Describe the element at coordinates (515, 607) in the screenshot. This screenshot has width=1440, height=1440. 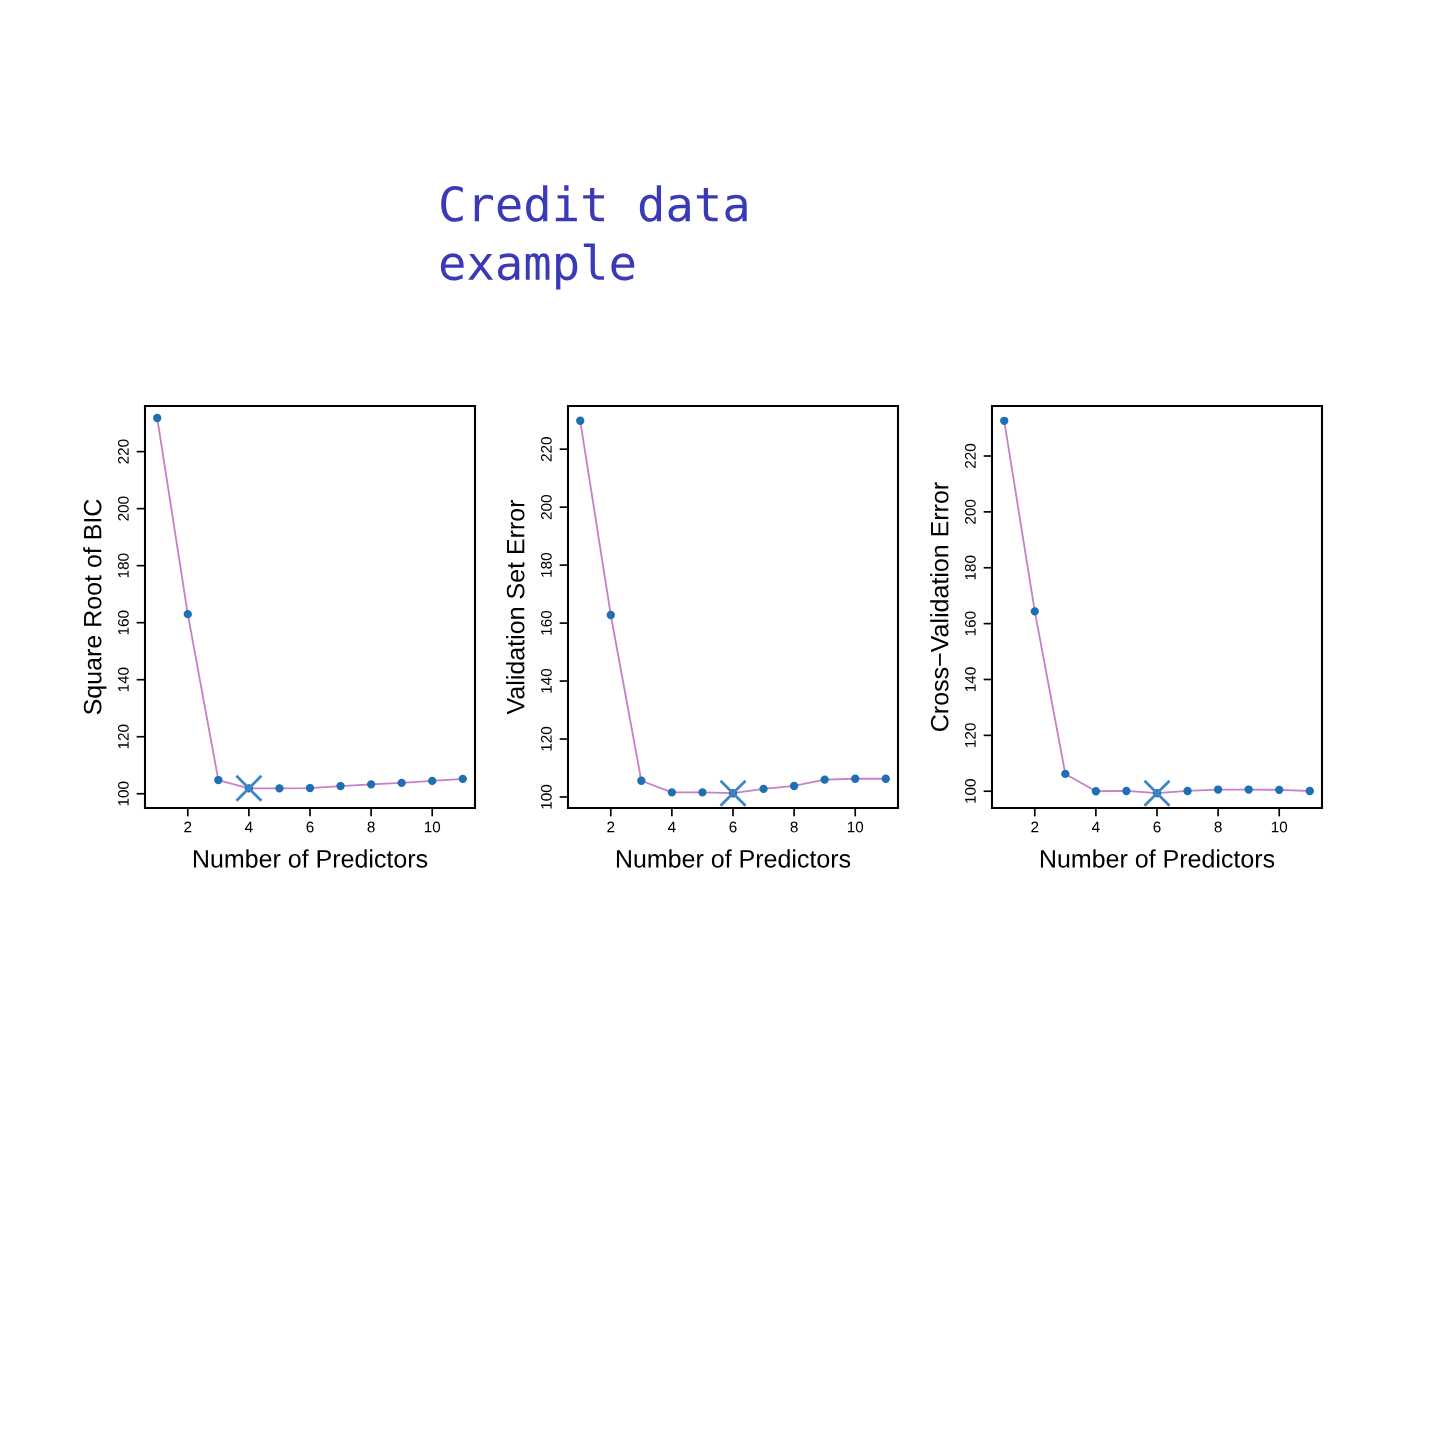
I see `y-axis-title: Validation Set Error` at that location.